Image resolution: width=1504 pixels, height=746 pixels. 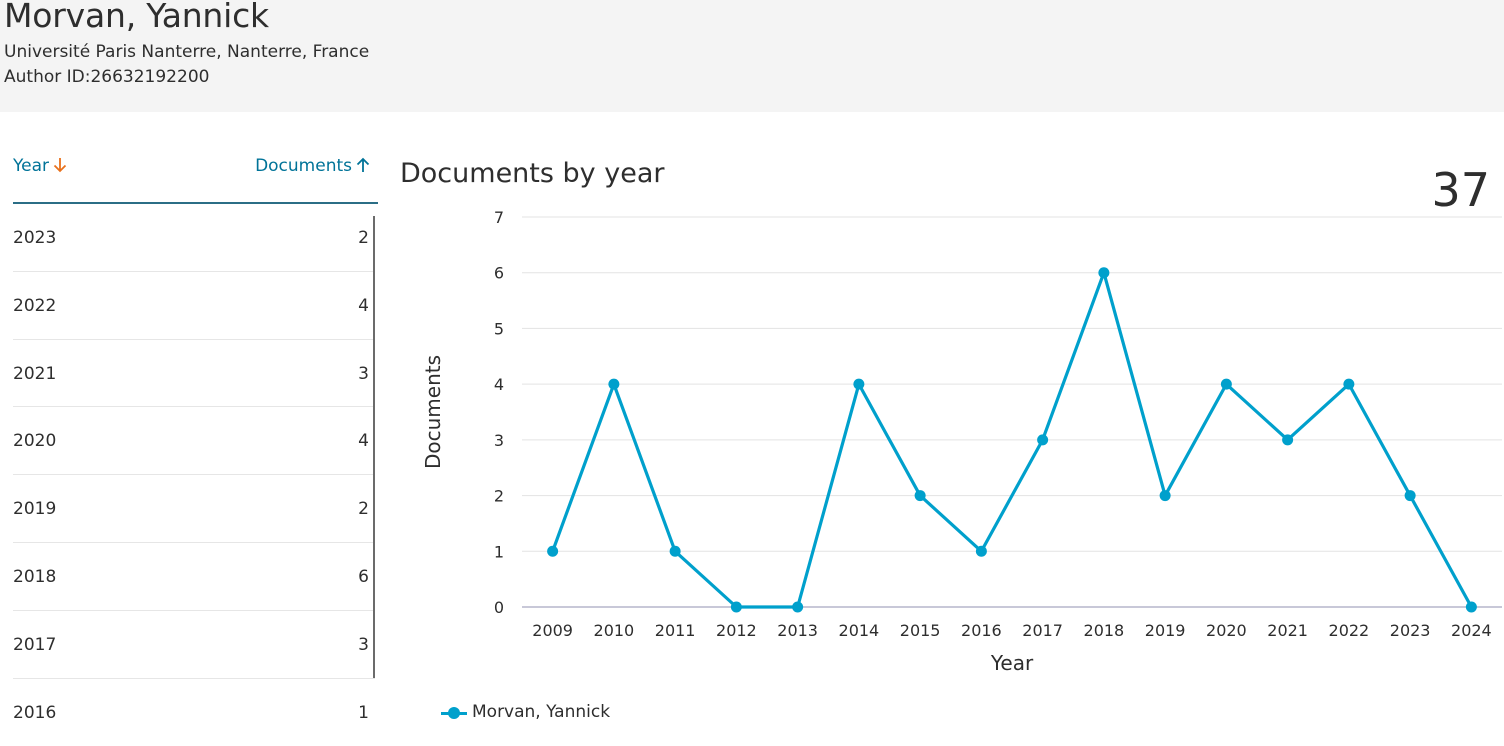 I want to click on x-tick-label: 2009, so click(x=552, y=630).